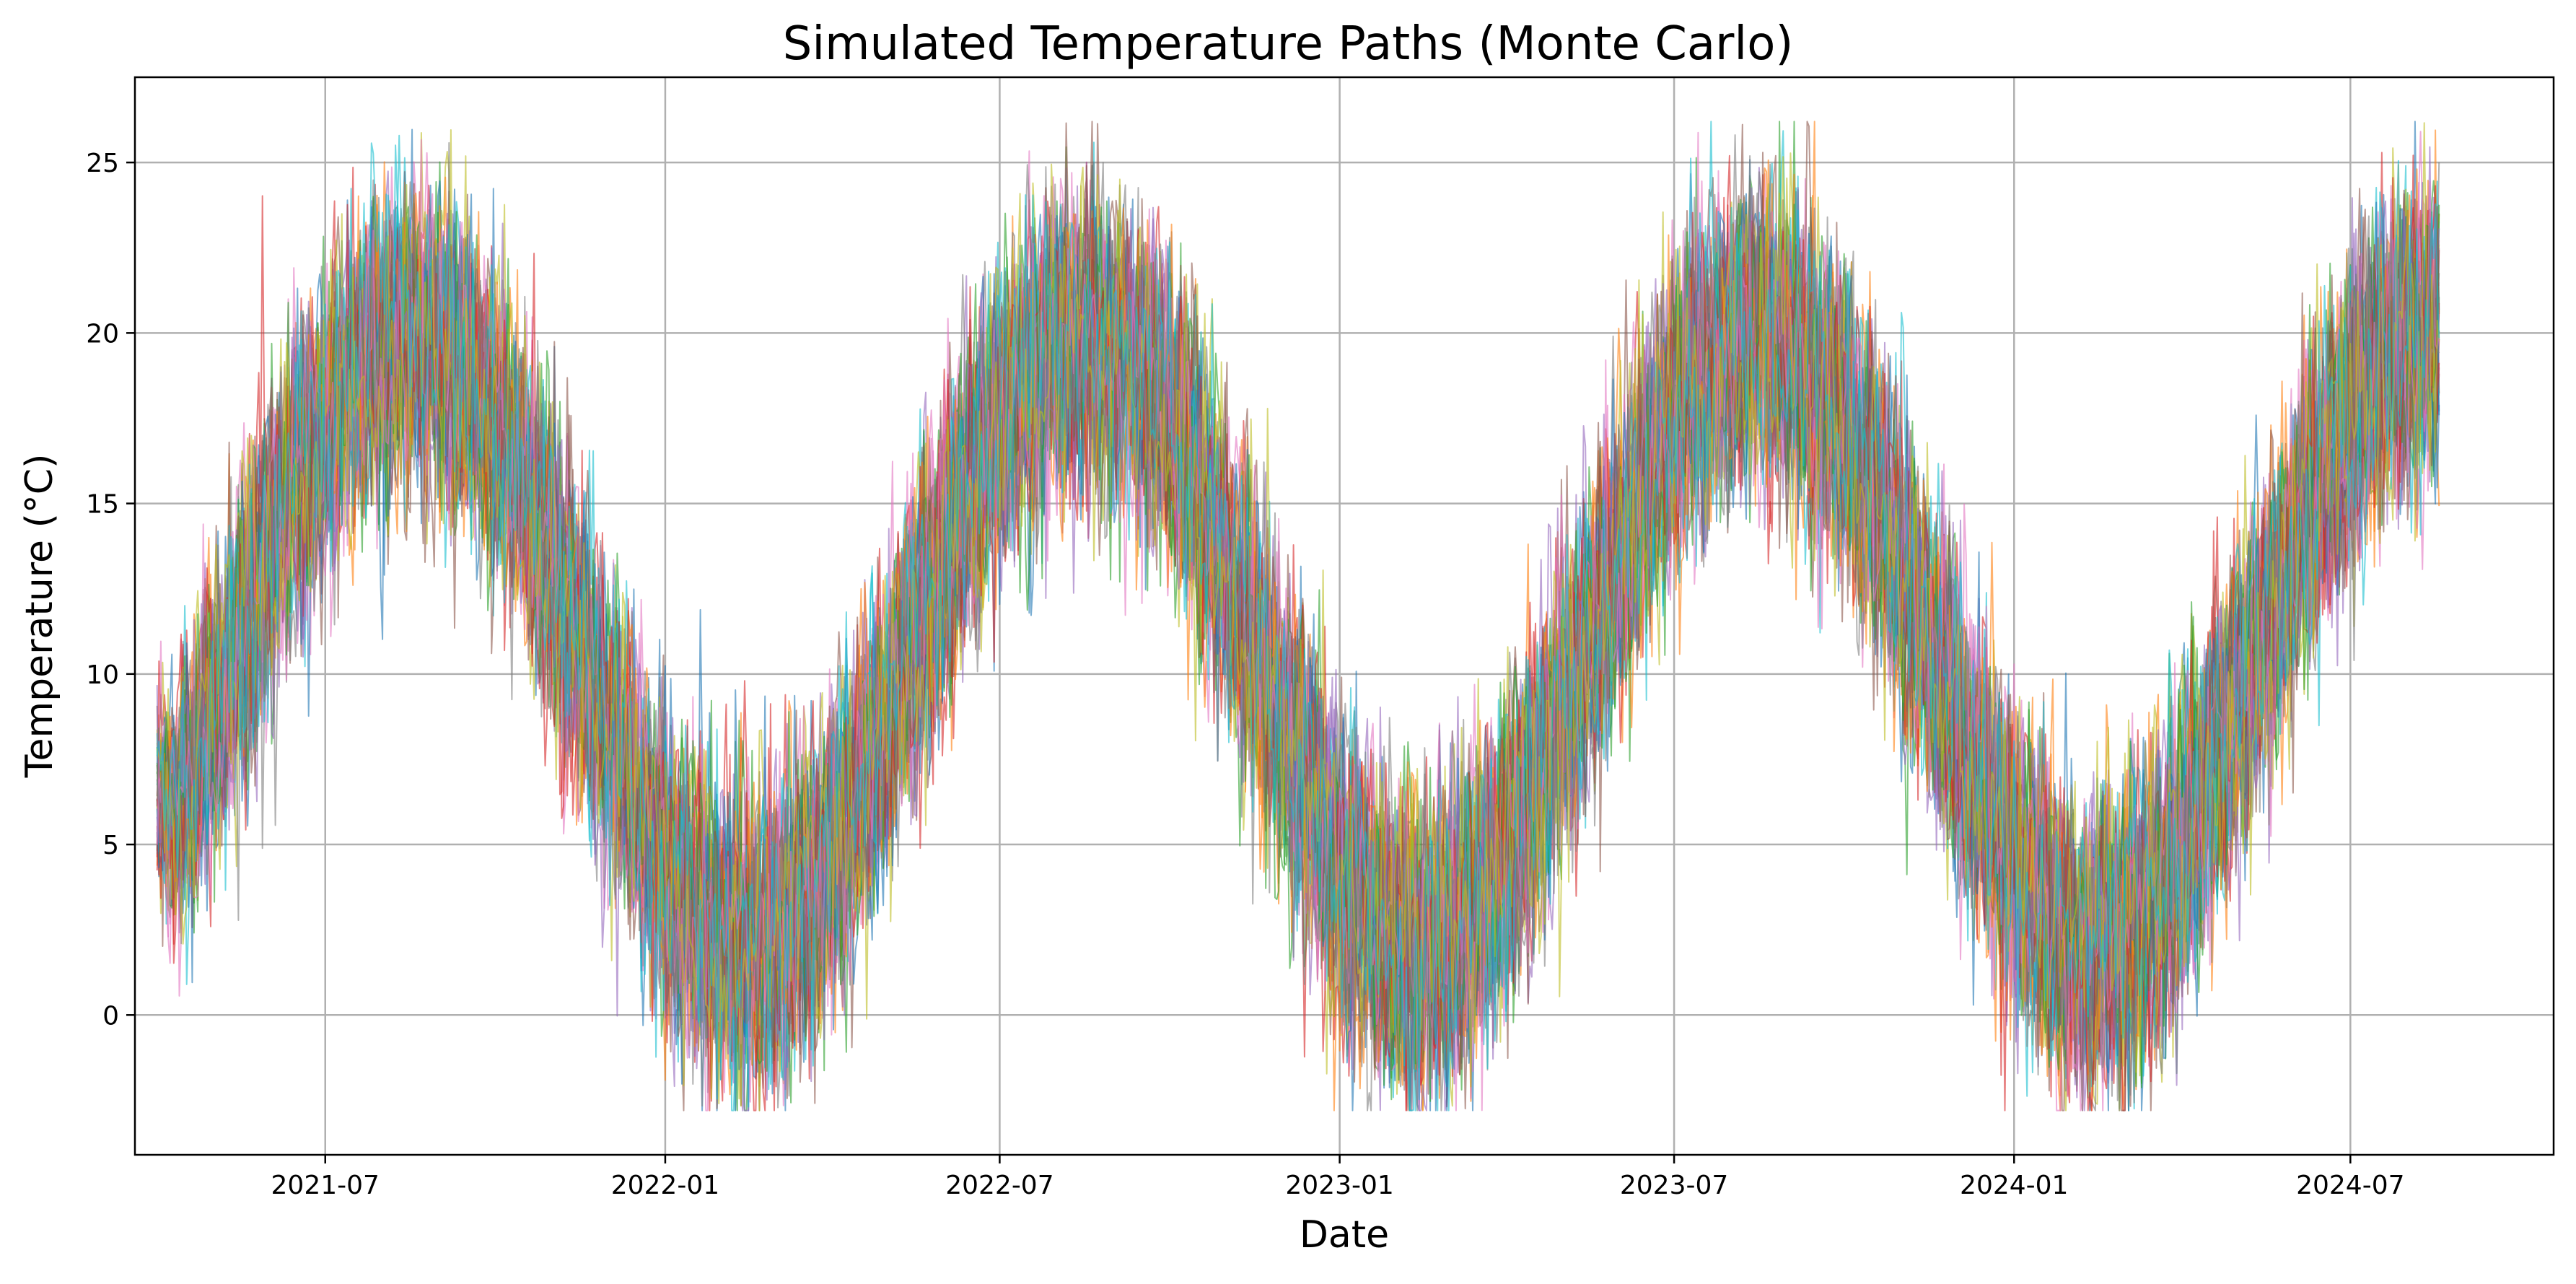 The image size is (2576, 1284). I want to click on y-axis: 0 5 10 15 20 25, so click(110, 590).